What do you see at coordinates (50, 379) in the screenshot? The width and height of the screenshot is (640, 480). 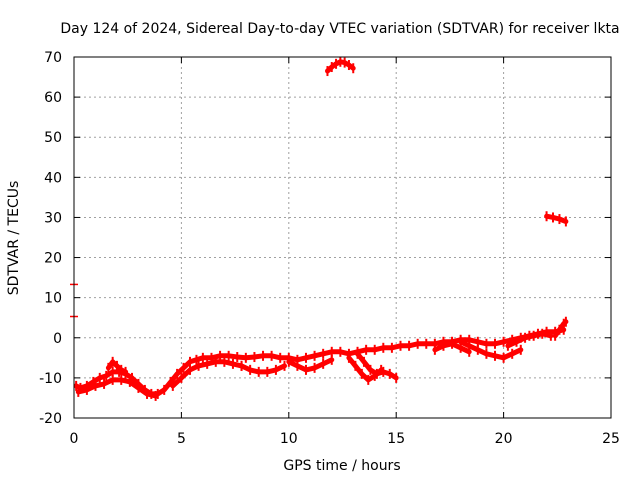 I see `y-tick-label: -10` at bounding box center [50, 379].